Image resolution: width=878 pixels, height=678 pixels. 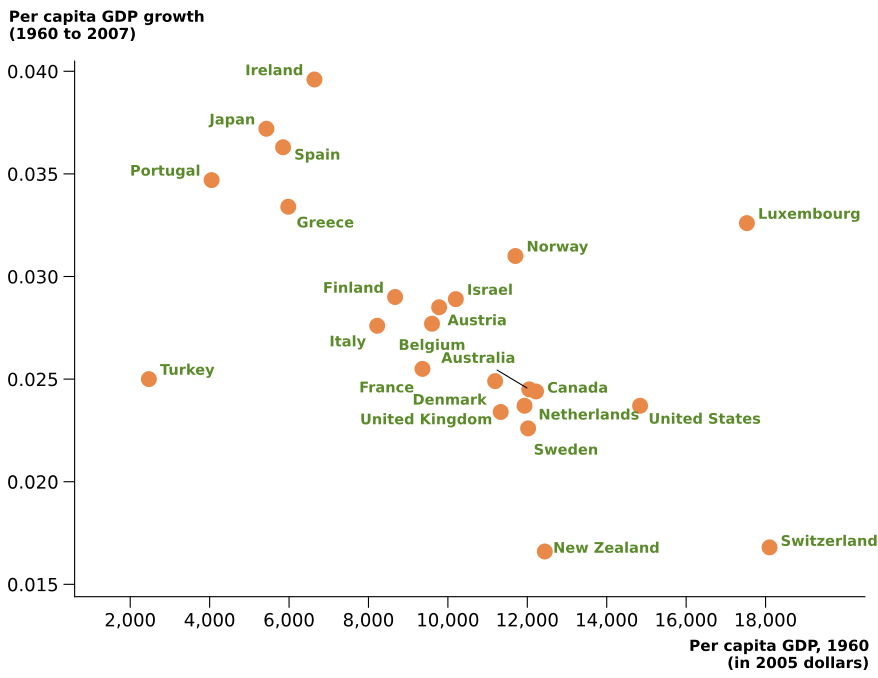 I want to click on annotation: France, so click(x=387, y=387).